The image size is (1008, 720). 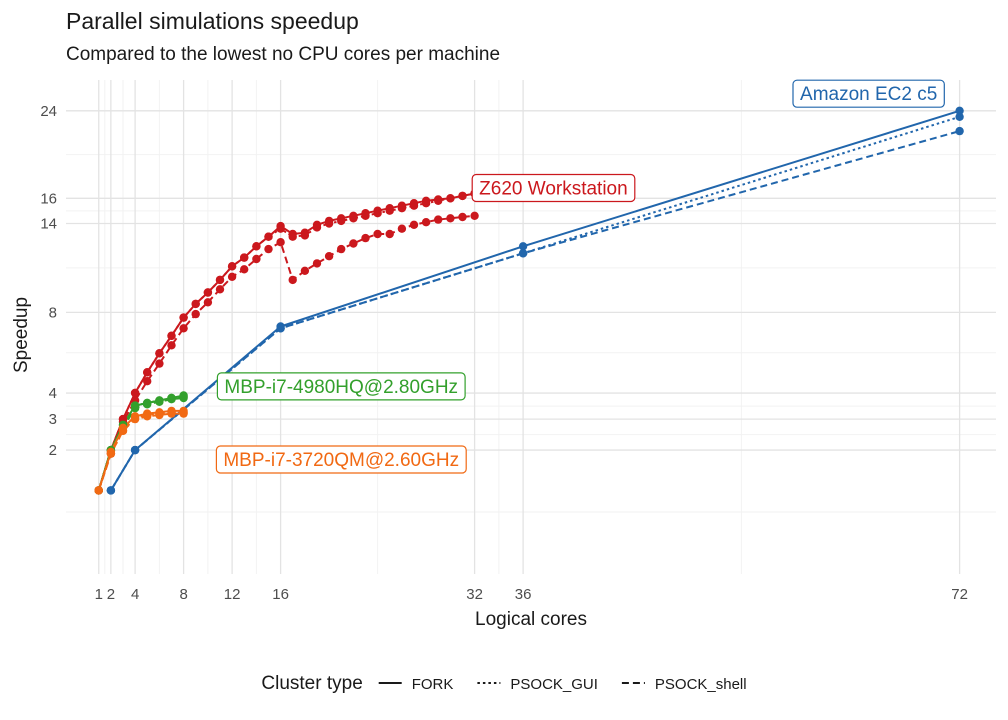 What do you see at coordinates (554, 684) in the screenshot?
I see `legend-label-psock-gui: PSOCK_GUI` at bounding box center [554, 684].